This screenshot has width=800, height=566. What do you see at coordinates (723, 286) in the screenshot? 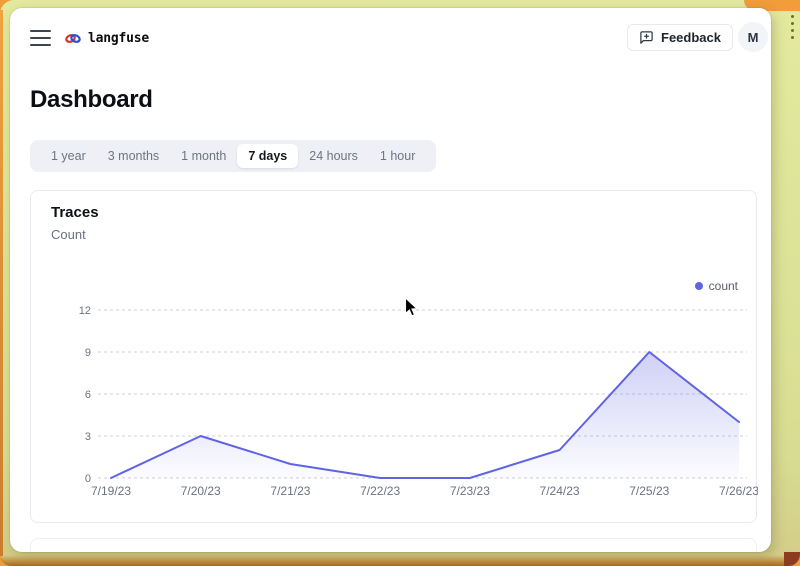
I see `legend-label: count` at bounding box center [723, 286].